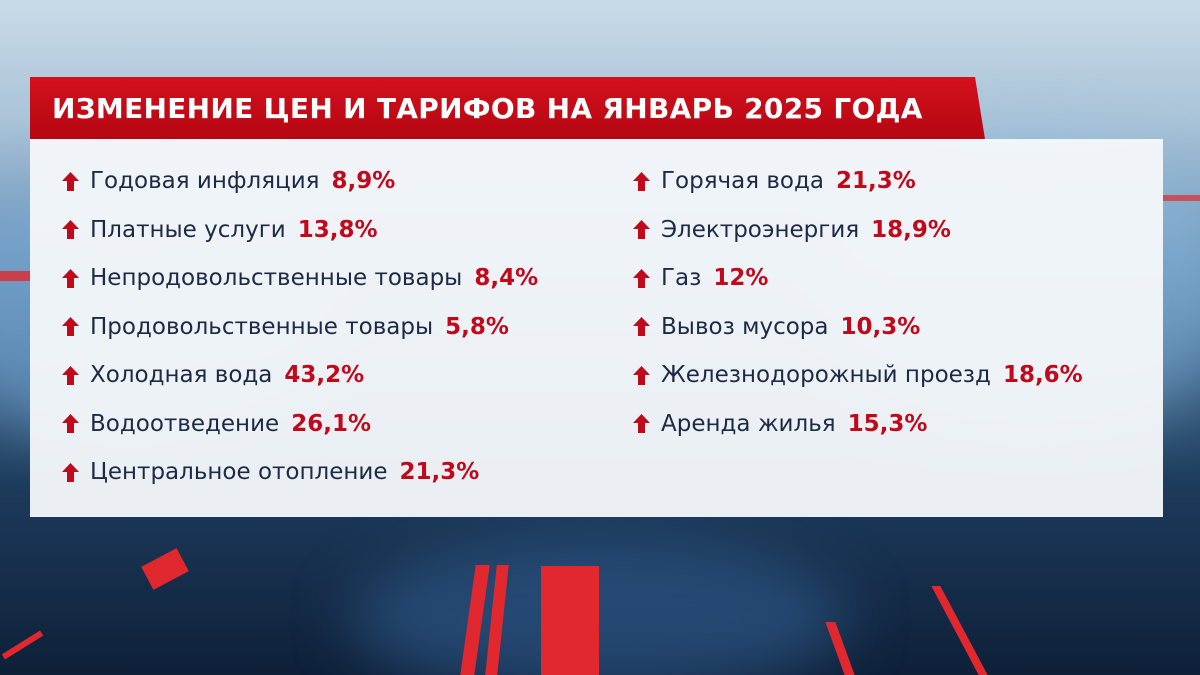 The width and height of the screenshot is (1200, 675). I want to click on tariff-label: Аренда жилья, so click(748, 423).